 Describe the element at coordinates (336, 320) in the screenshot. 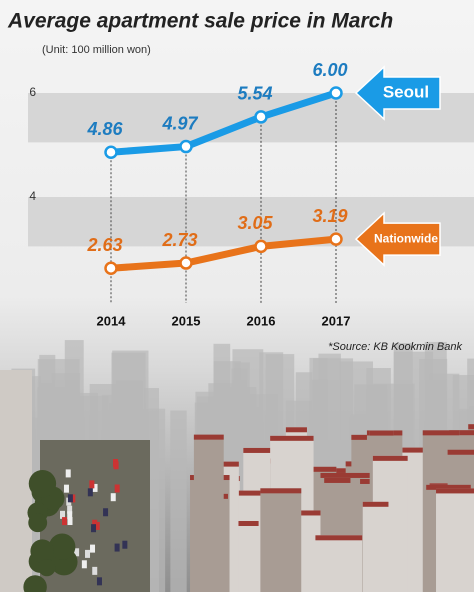

I see `x-tick-label: 2017` at that location.